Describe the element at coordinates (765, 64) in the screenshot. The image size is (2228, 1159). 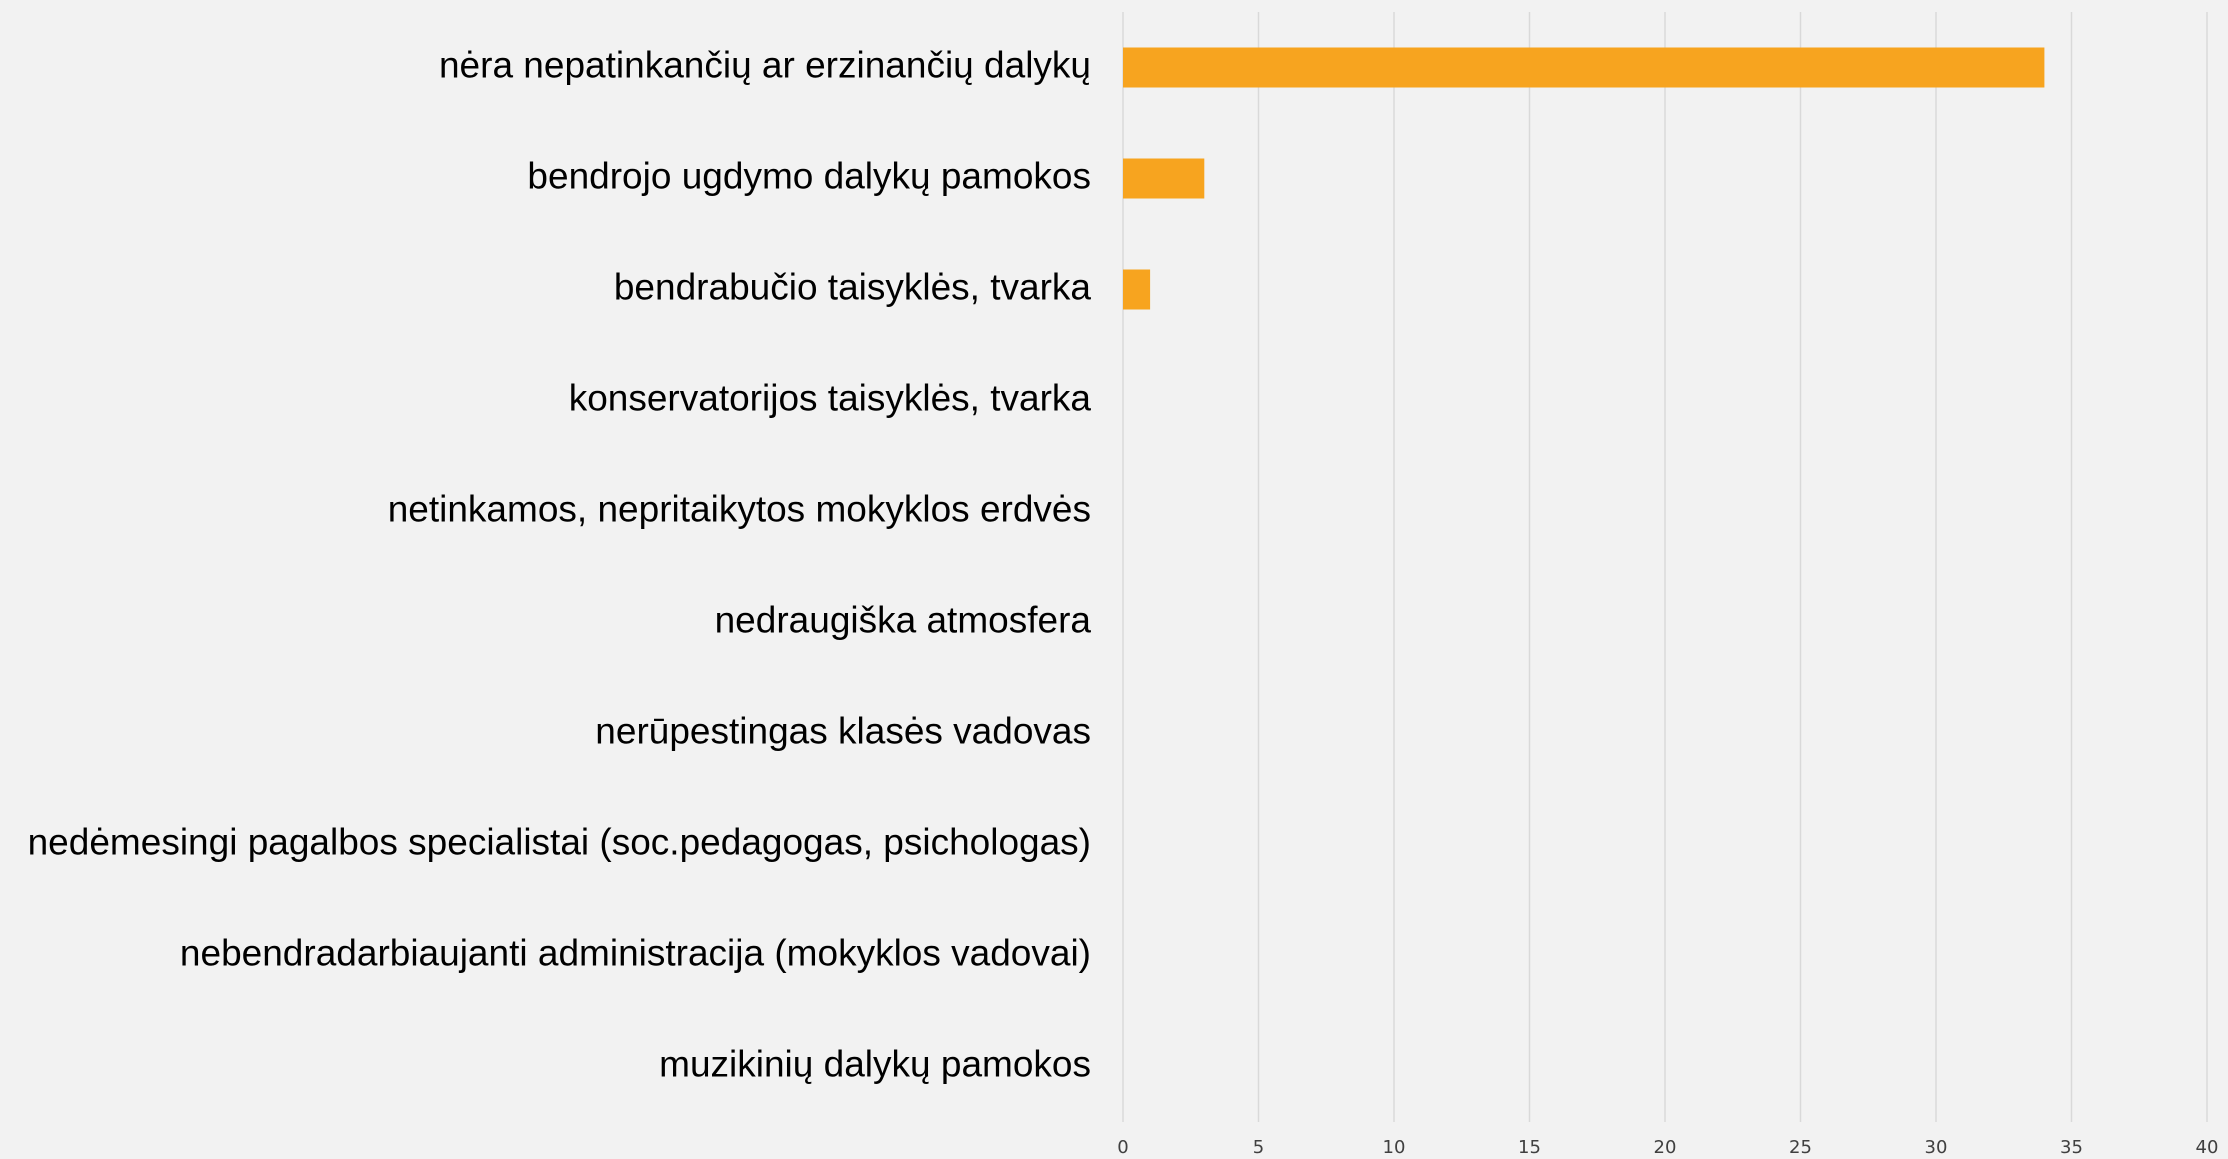
I see `y-tick-label: nėra nepatinkančių ar erzinančių dalykų` at that location.